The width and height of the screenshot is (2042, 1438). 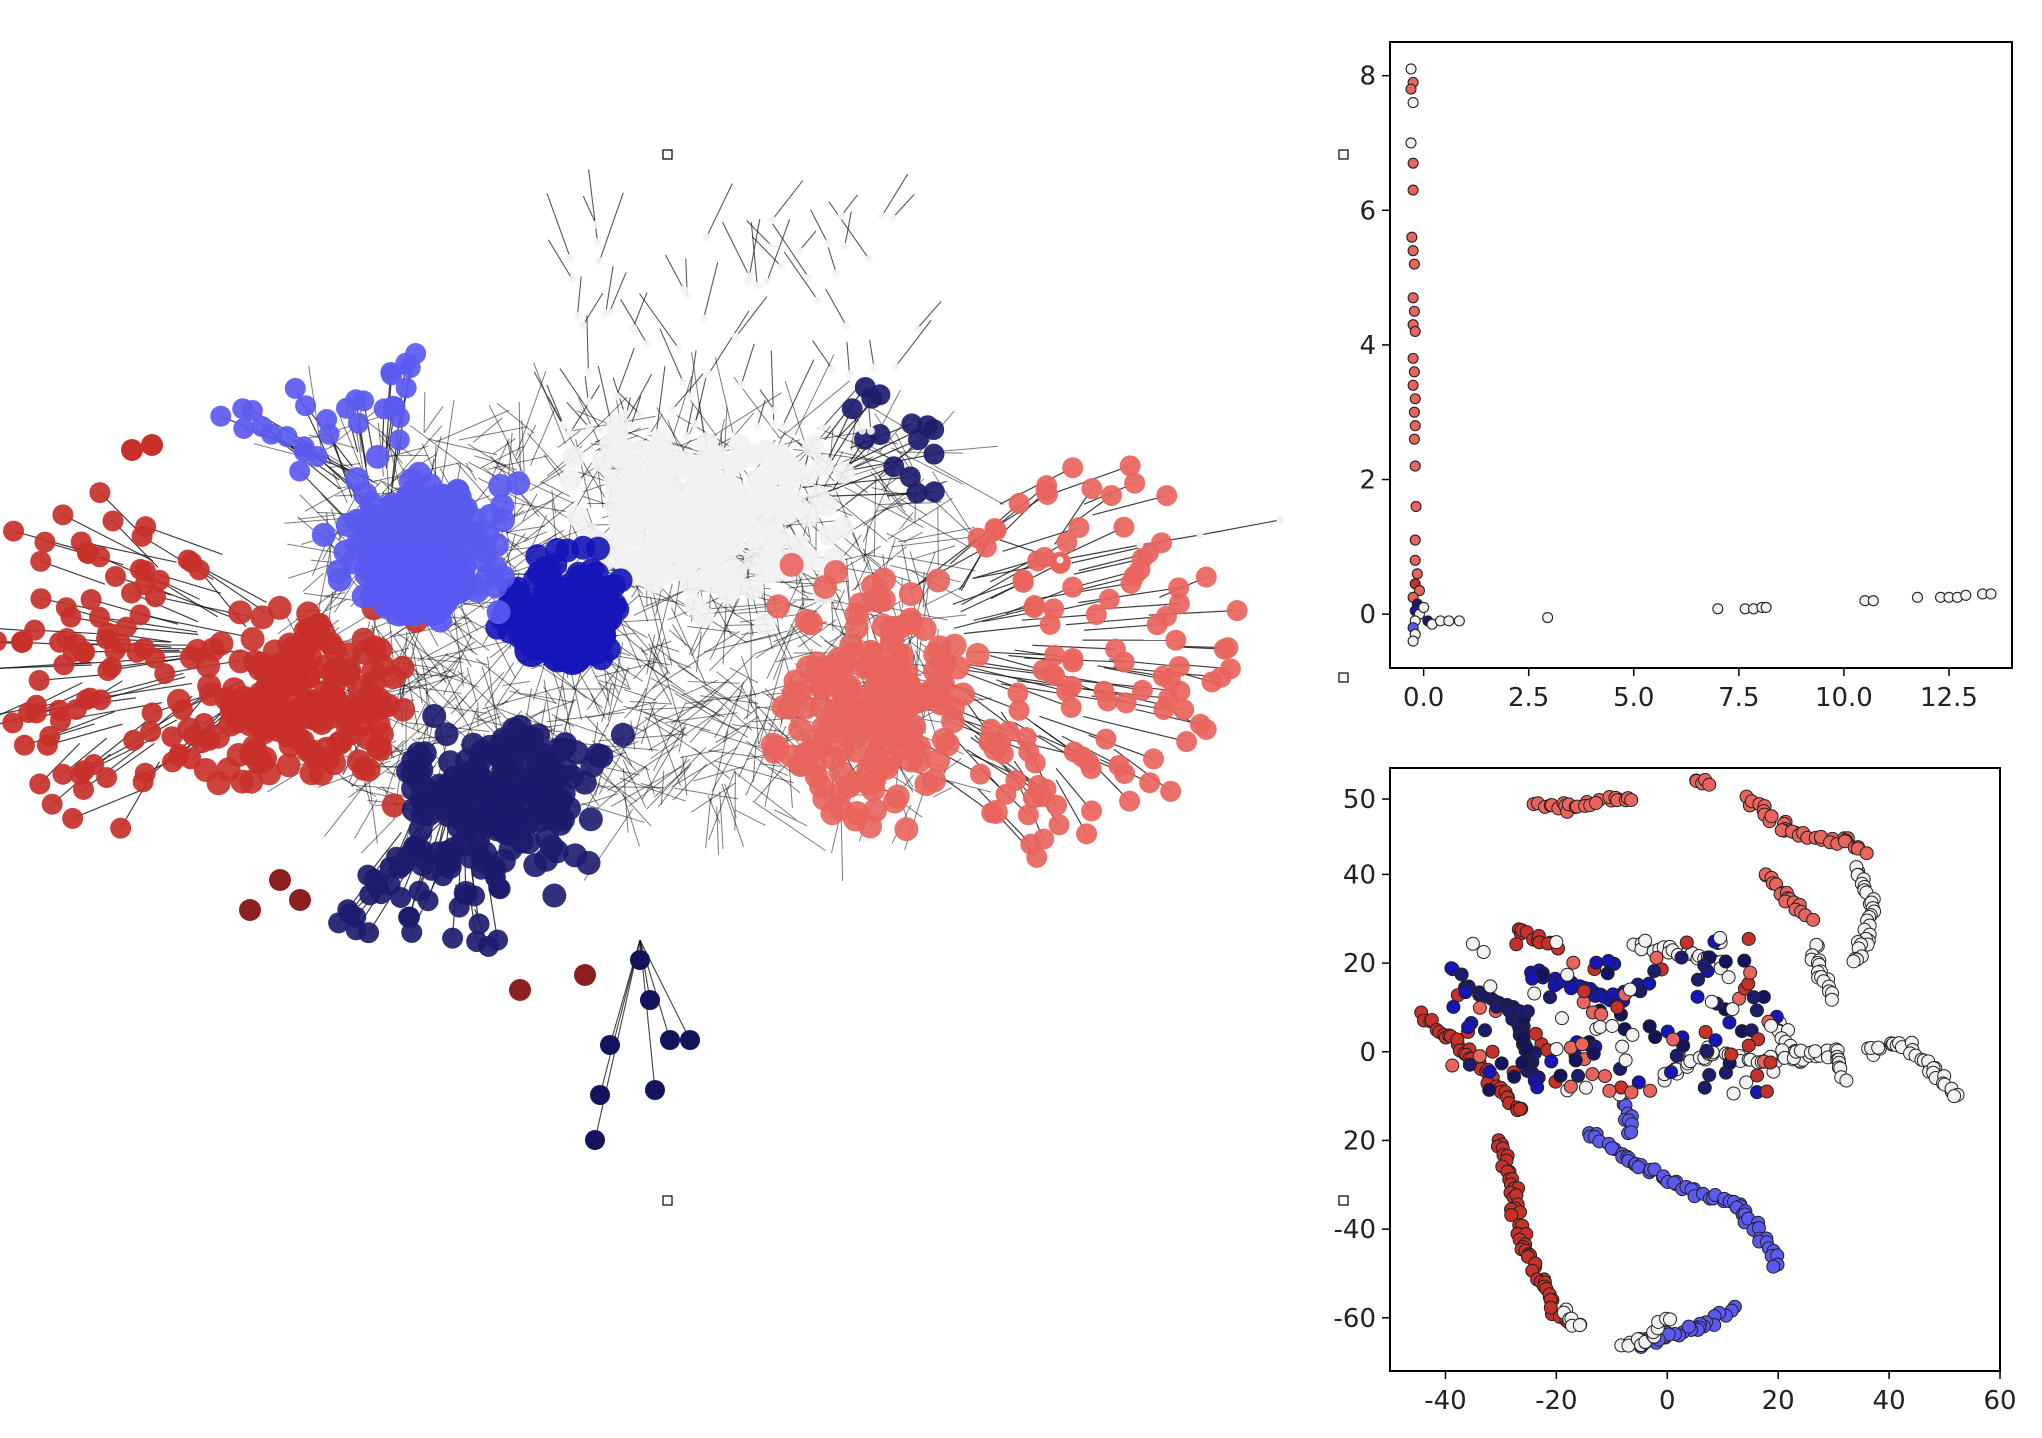 What do you see at coordinates (1343, 677) in the screenshot?
I see `axes-corner-marker` at bounding box center [1343, 677].